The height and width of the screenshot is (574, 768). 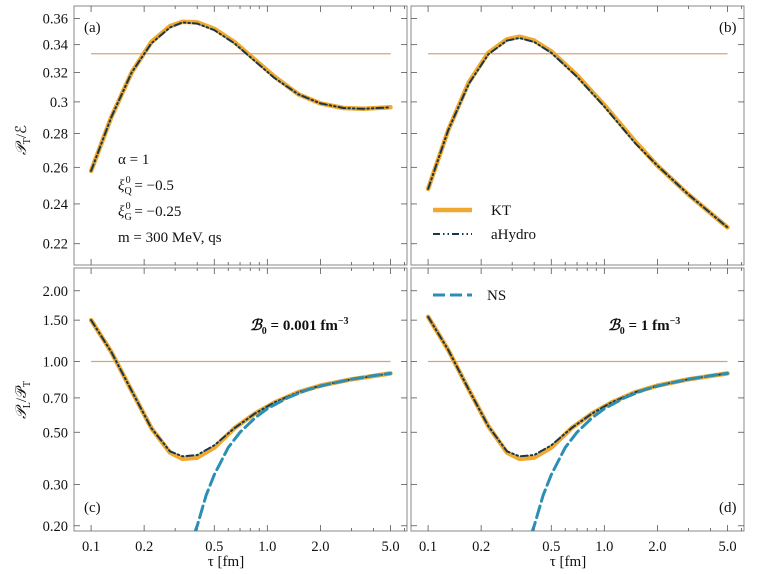 What do you see at coordinates (27, 141) in the screenshot?
I see `ylabel-top-sub: T` at bounding box center [27, 141].